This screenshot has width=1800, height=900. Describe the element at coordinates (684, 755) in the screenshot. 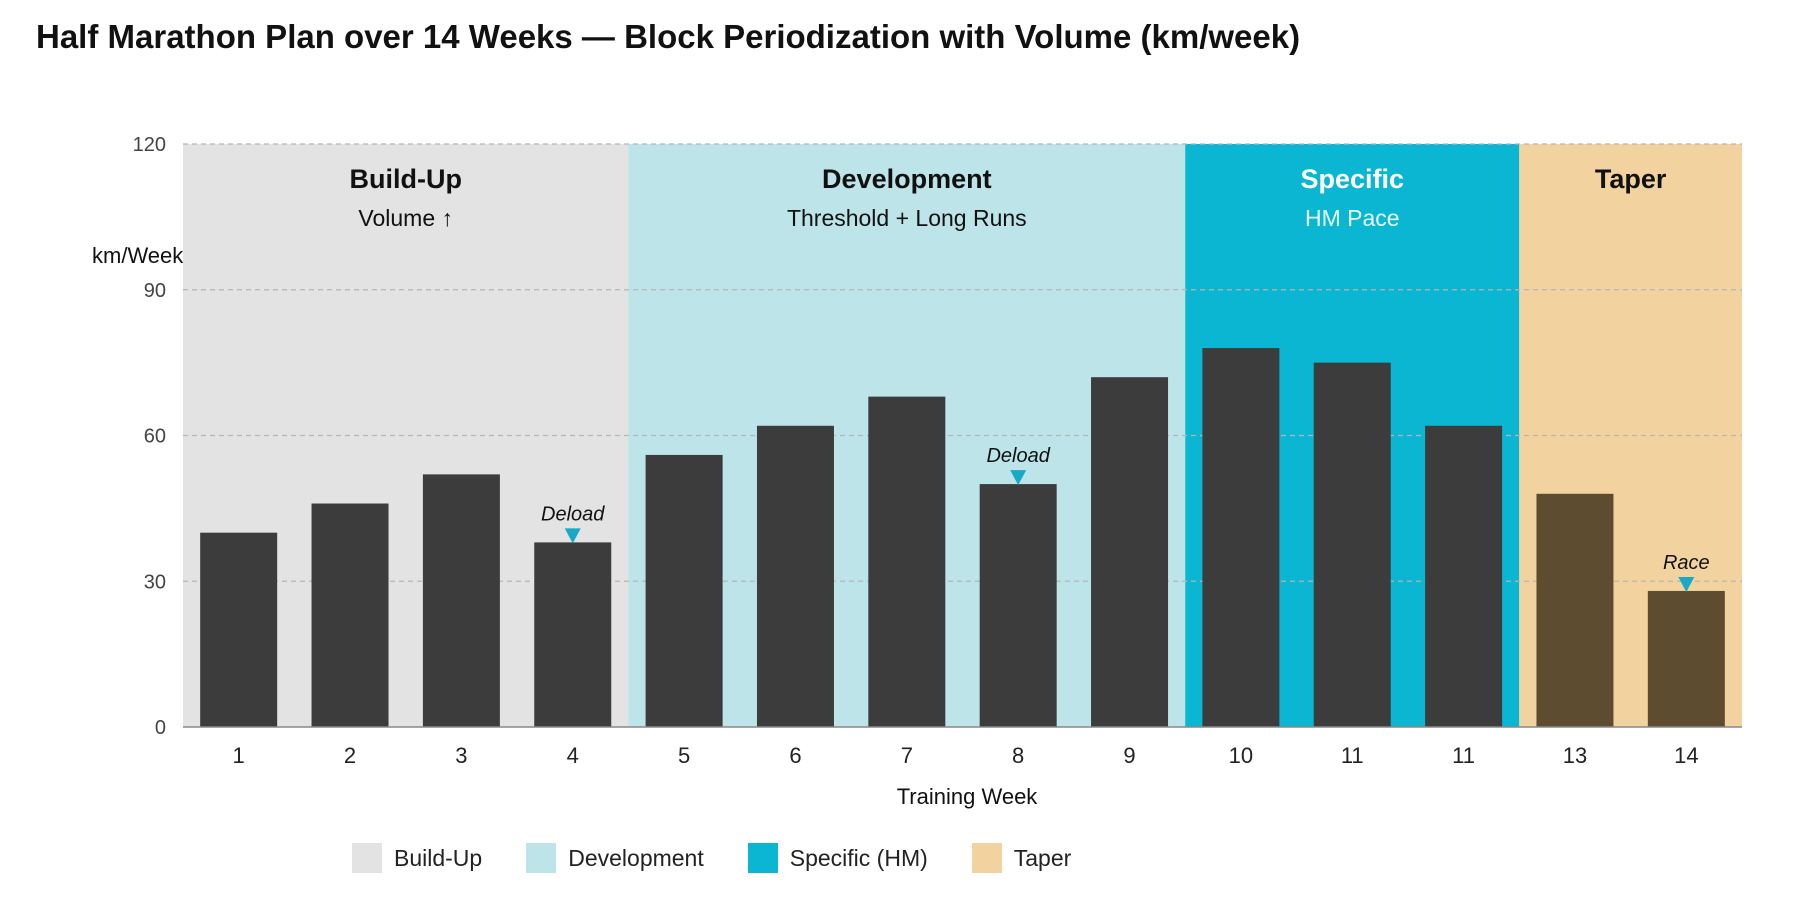

I see `x-tick-label: 5` at that location.